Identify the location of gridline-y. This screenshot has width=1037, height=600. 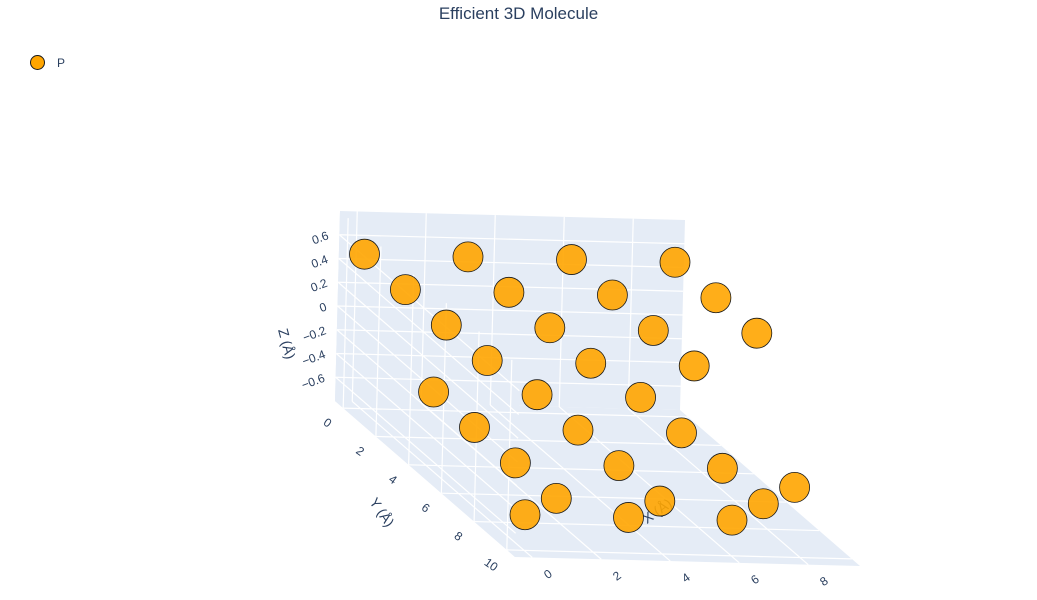
(679, 554).